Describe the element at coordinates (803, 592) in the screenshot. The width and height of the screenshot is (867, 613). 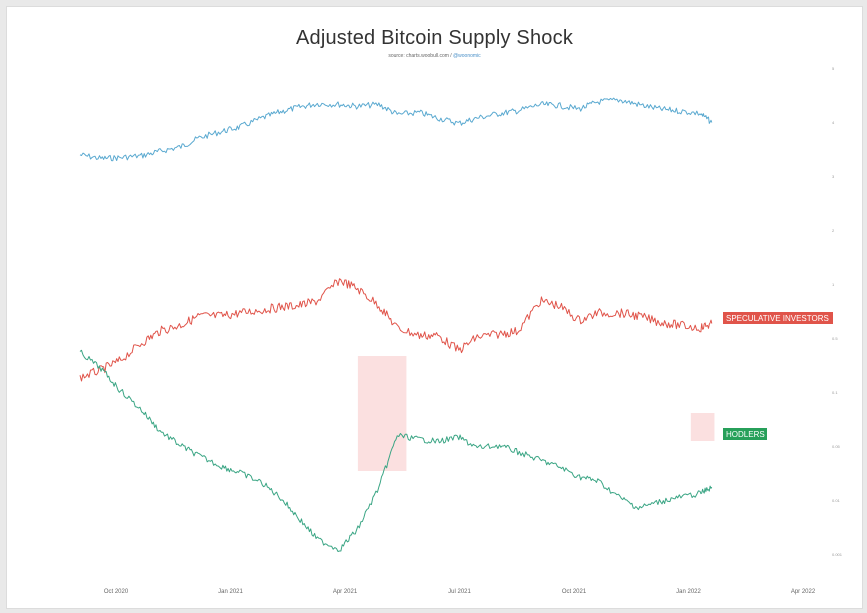
I see `x-tick-label: Apr 2022` at that location.